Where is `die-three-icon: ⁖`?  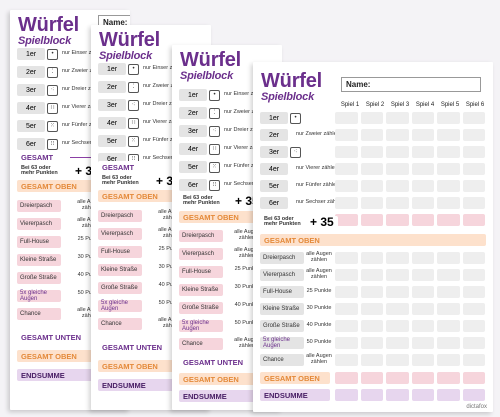
die-three-icon: ⁖ is located at coordinates (133, 105).